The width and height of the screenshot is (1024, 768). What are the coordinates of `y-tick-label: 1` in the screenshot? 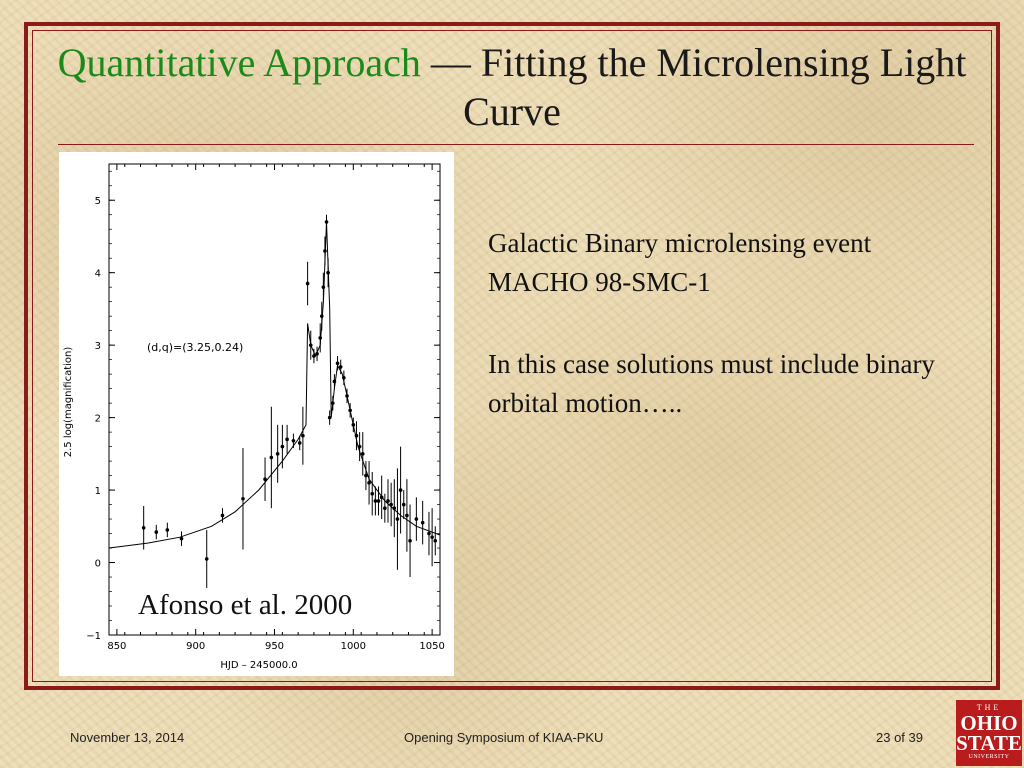 It's located at (98, 491).